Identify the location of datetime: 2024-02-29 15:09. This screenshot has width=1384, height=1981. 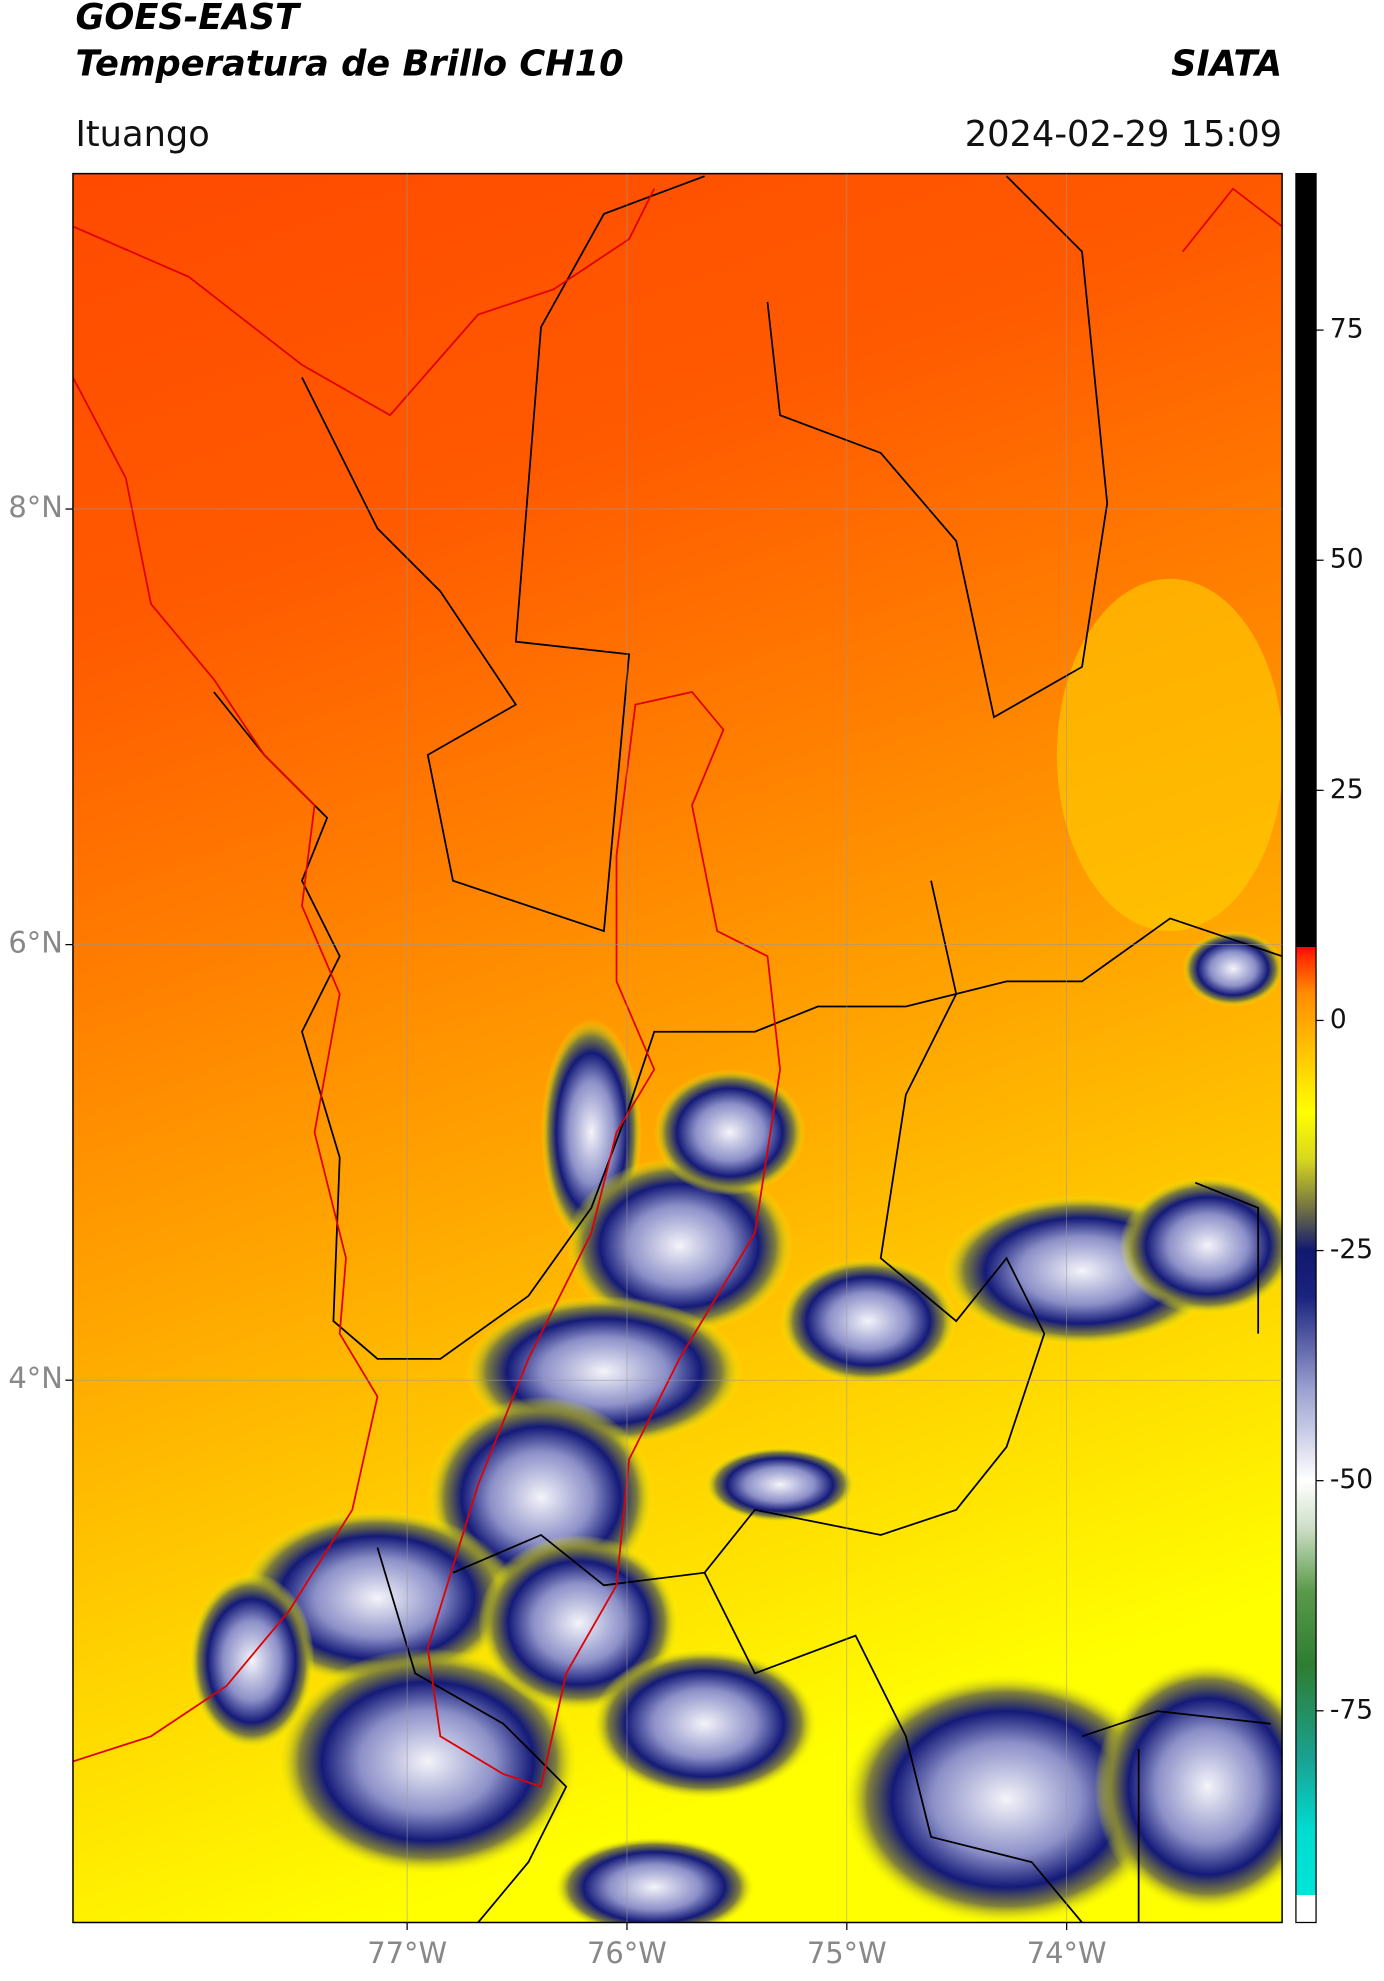
(1123, 134).